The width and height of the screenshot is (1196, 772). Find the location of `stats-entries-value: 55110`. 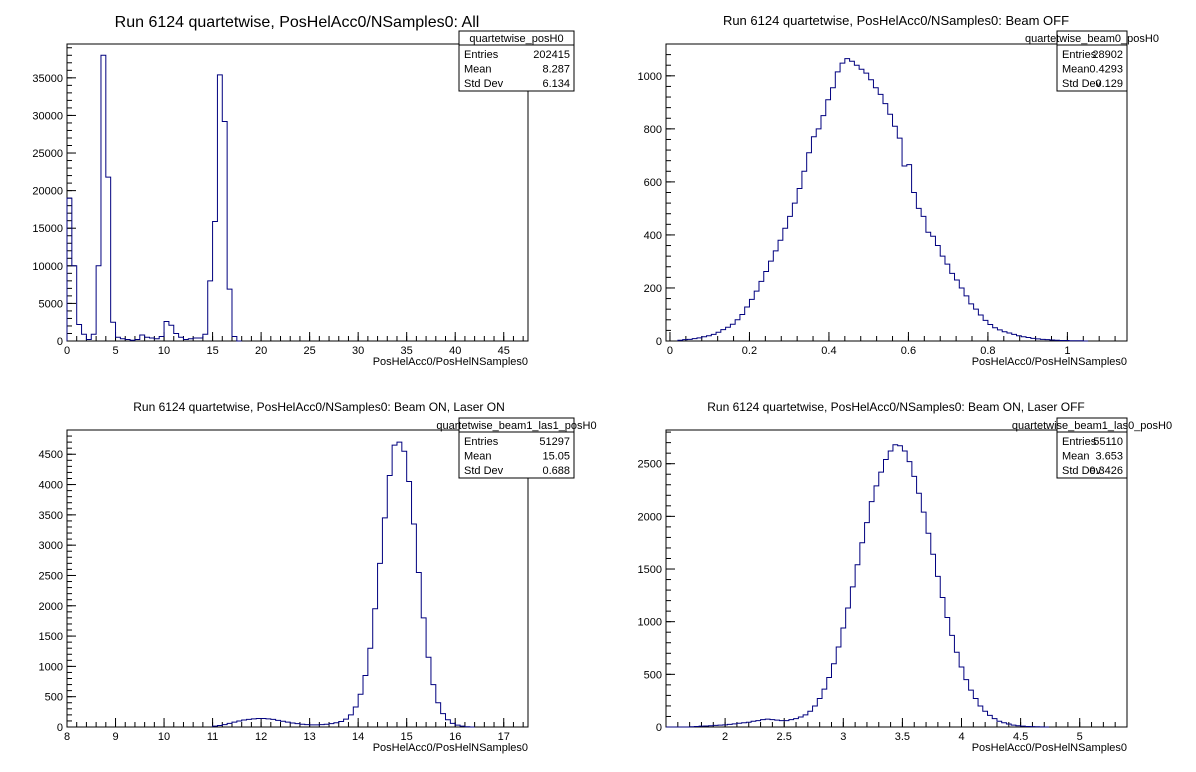

stats-entries-value: 55110 is located at coordinates (1108, 442).